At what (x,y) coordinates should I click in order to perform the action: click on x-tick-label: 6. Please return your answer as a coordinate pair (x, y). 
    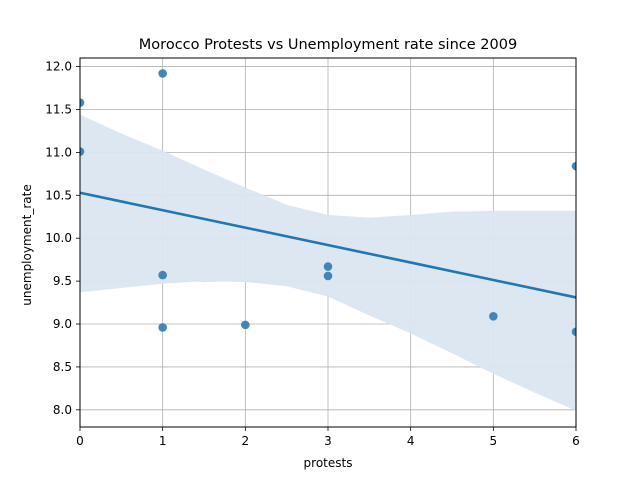
    Looking at the image, I should click on (576, 441).